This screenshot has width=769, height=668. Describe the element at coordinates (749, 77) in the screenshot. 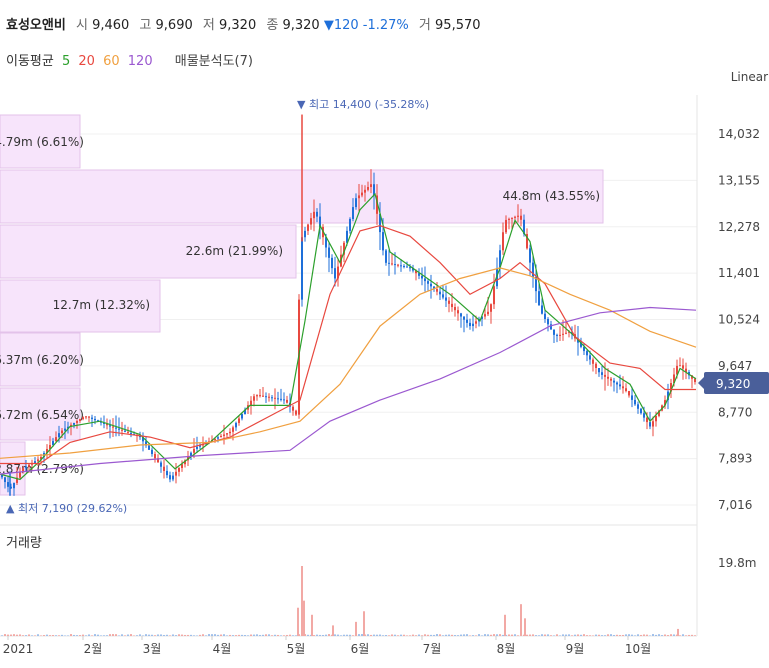

I see `scale-label: Linear` at that location.